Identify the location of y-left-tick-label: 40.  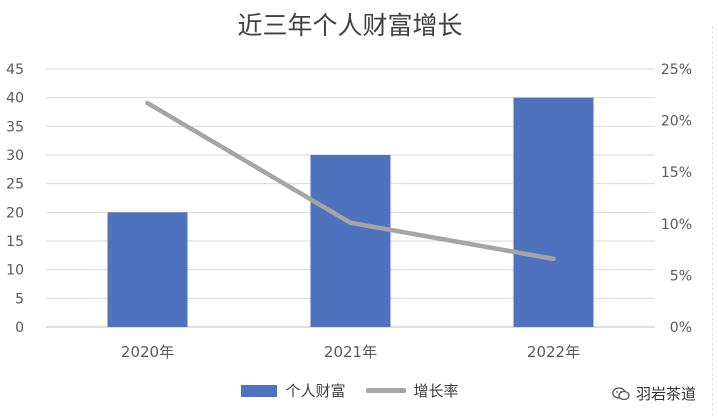
(15, 99).